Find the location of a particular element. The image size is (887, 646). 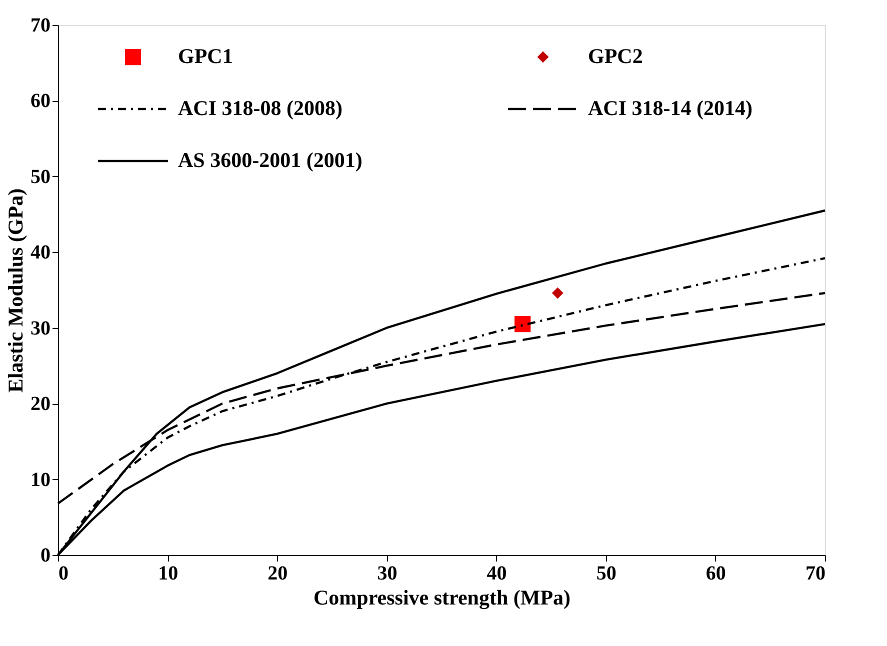

y-tick-label: 60 is located at coordinates (40, 101).